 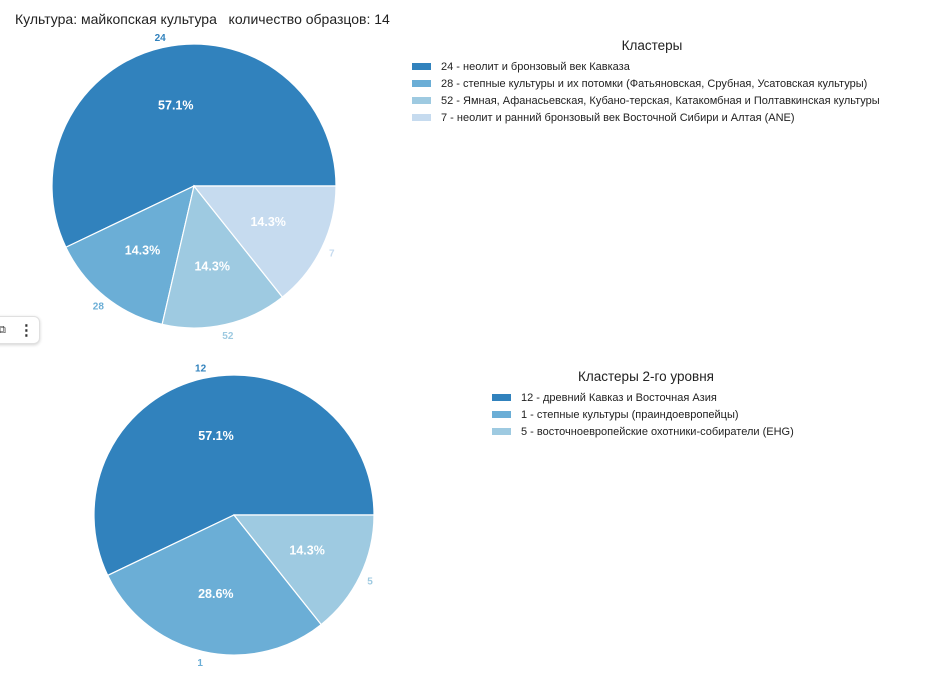 What do you see at coordinates (646, 376) in the screenshot?
I see `legend-title: Кластеры 2-го уровня` at bounding box center [646, 376].